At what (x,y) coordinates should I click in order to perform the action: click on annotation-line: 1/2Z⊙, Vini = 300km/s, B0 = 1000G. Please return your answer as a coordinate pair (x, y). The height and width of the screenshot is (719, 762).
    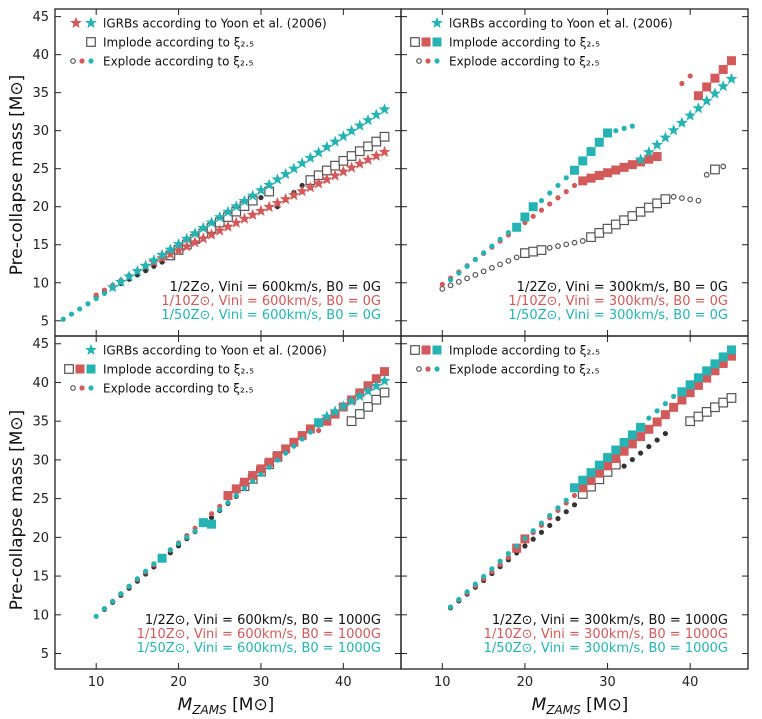
    Looking at the image, I should click on (610, 620).